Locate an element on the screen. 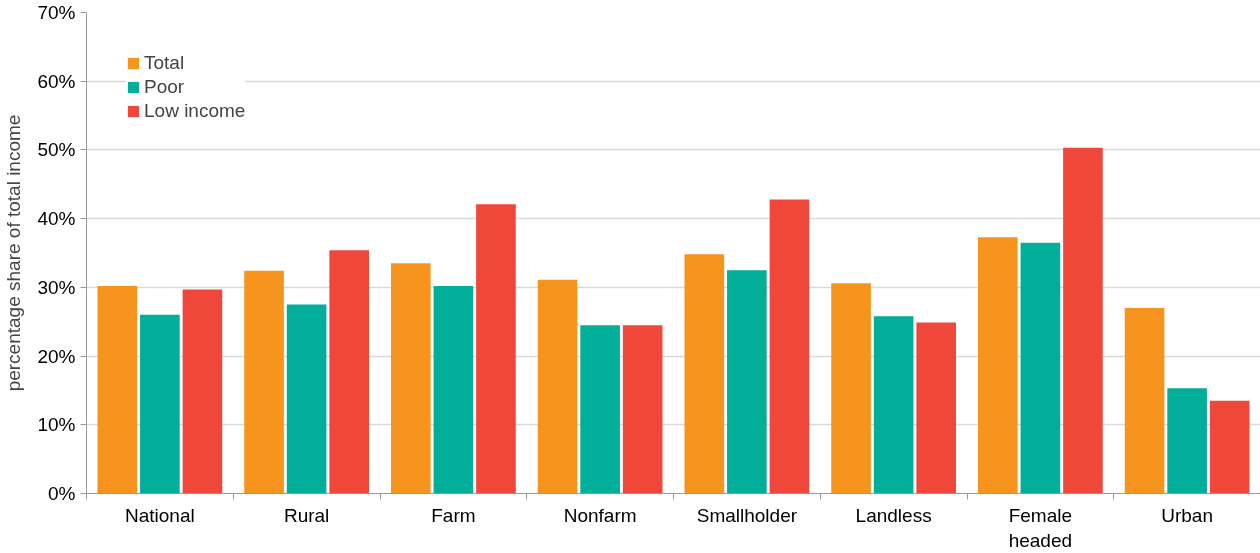 The width and height of the screenshot is (1260, 553). x-tick-label: Landless is located at coordinates (893, 515).